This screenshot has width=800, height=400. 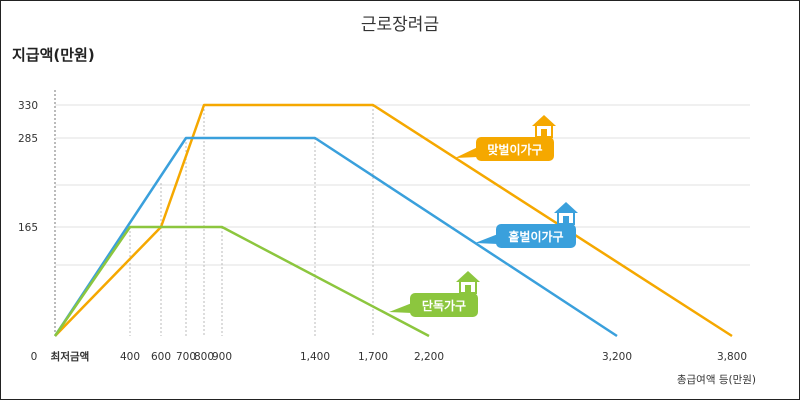 I want to click on y-tick-label: 330, so click(x=28, y=106).